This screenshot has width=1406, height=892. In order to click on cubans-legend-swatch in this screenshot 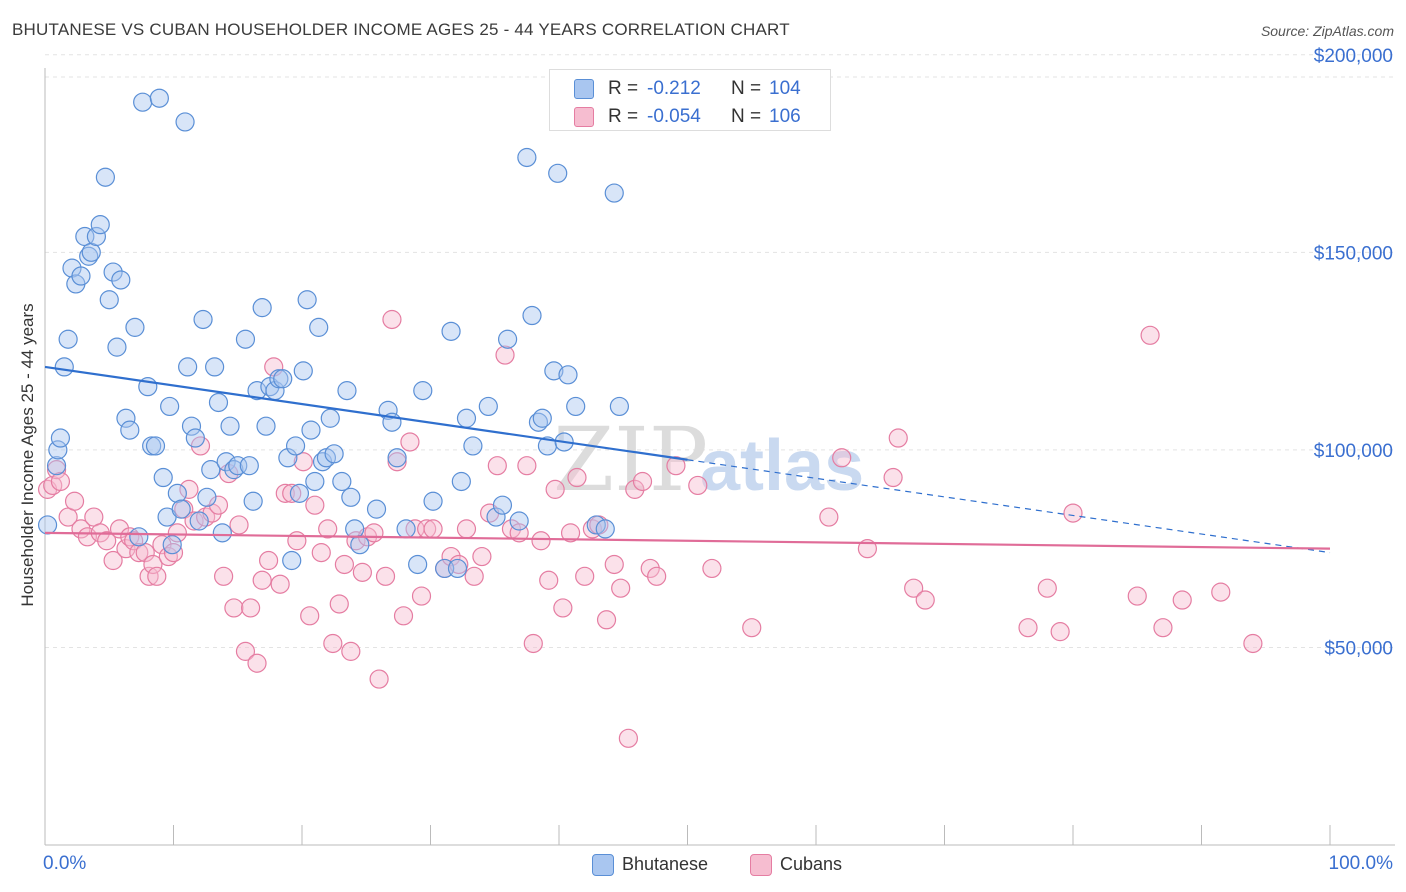, I will do `click(761, 865)`.